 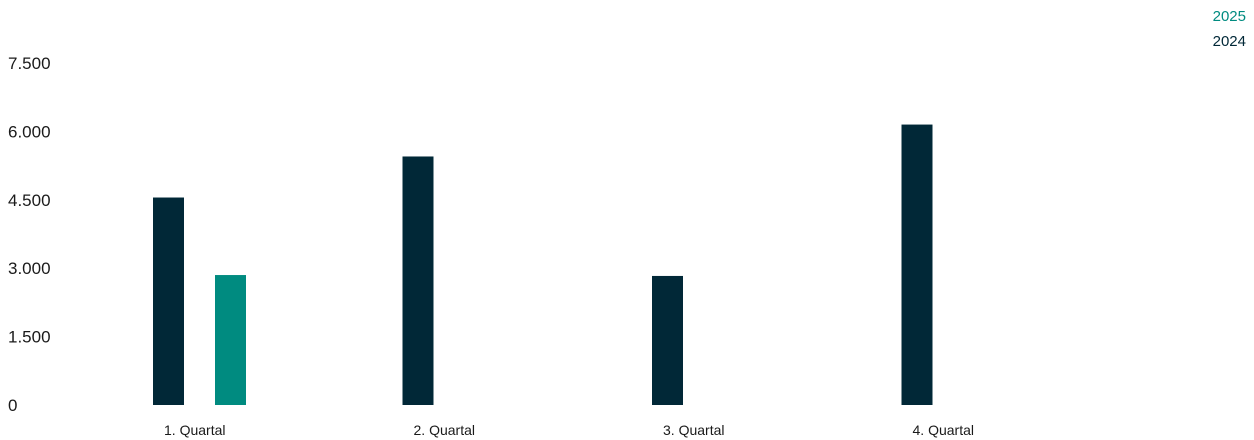 I want to click on y-tick-label: 7.500, so click(x=29, y=63).